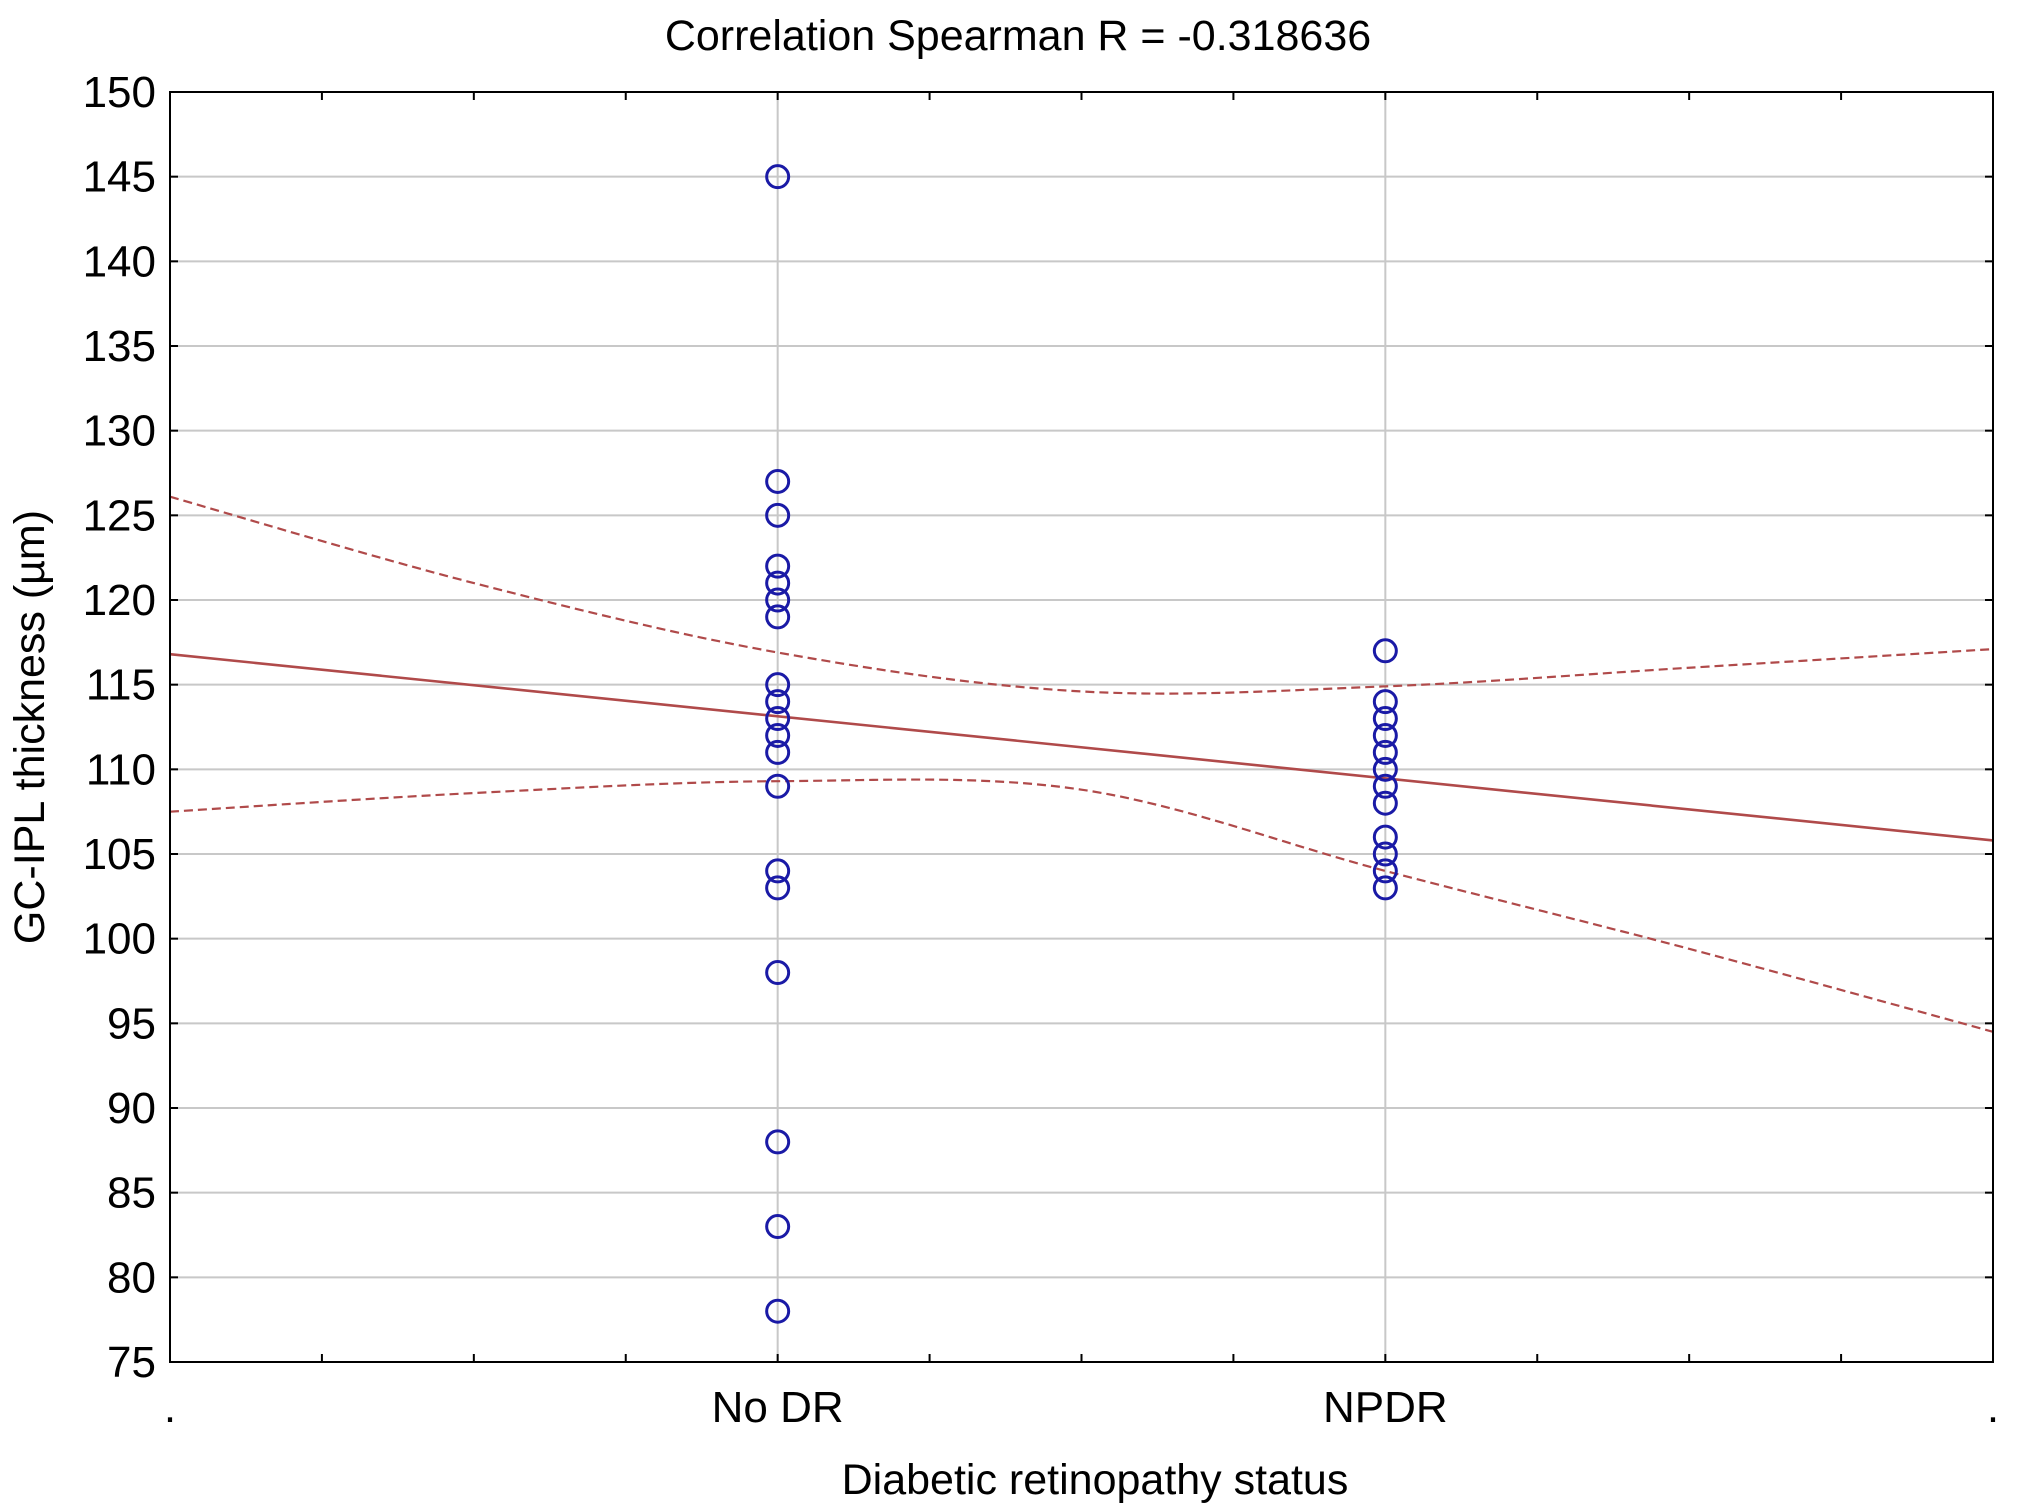 The width and height of the screenshot is (2017, 1509). What do you see at coordinates (1081, 1407) in the screenshot?
I see `x-tick-labels: No DR NPDR..` at bounding box center [1081, 1407].